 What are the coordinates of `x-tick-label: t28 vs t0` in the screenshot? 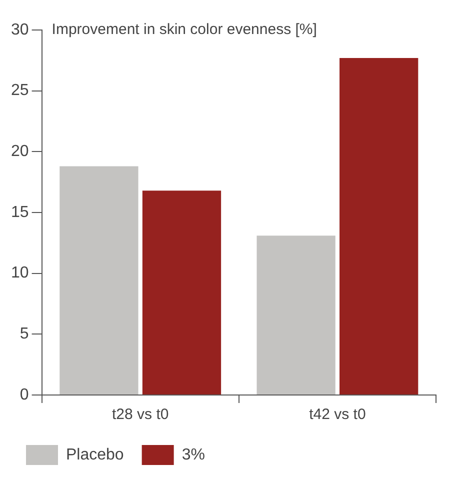 It's located at (140, 415).